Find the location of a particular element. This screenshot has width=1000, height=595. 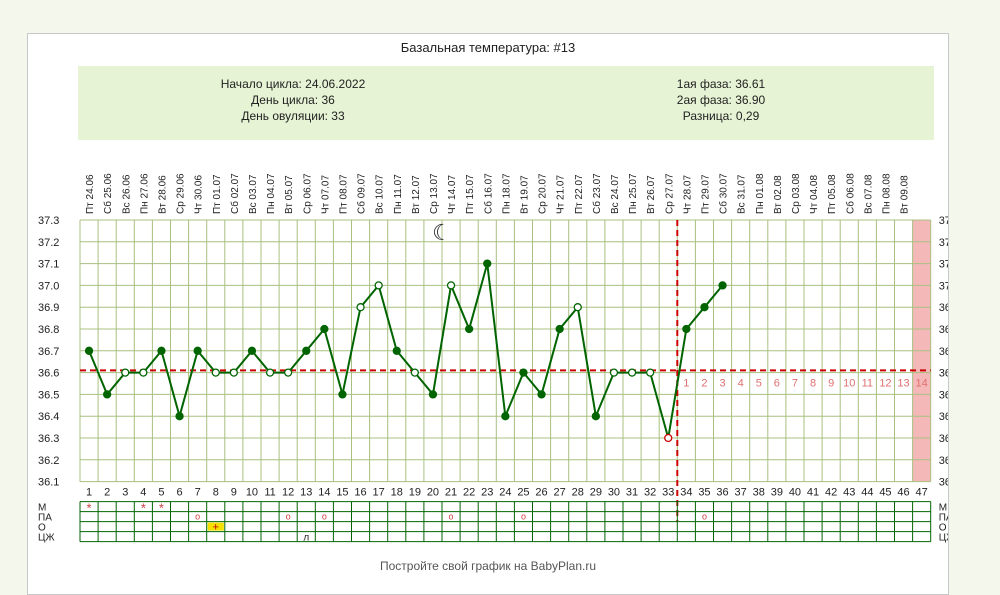

date-label: Вт 02.08 is located at coordinates (778, 194).